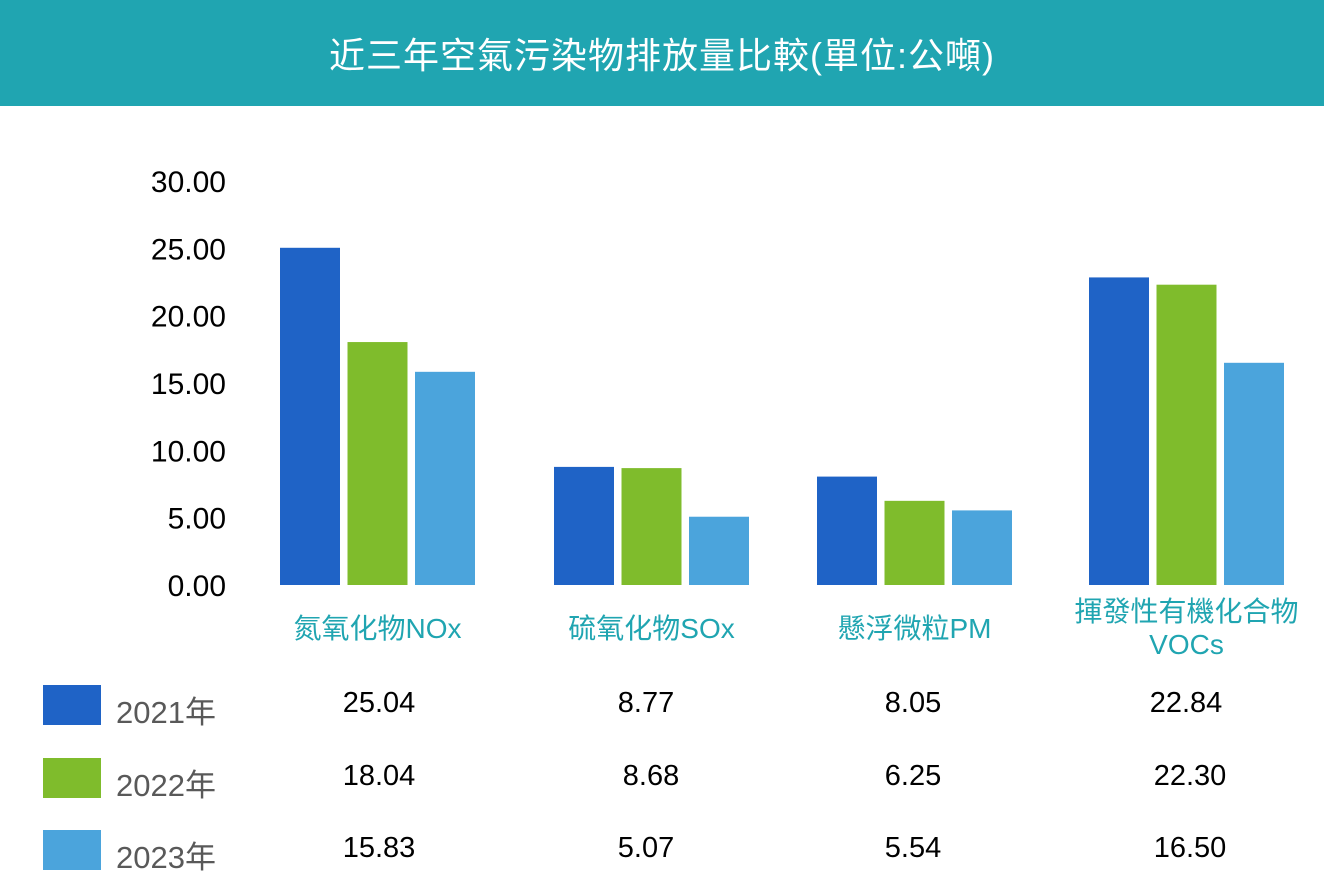  I want to click on table-cell: 6.25, so click(913, 776).